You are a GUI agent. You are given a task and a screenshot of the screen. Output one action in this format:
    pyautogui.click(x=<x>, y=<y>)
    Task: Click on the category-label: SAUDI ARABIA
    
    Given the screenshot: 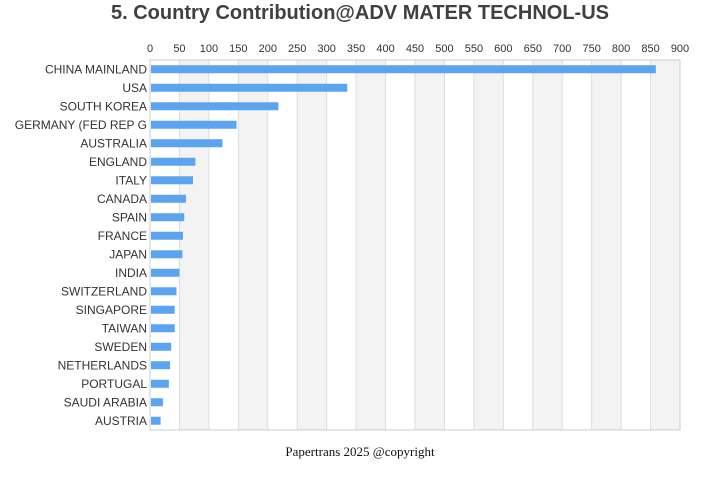 What is the action you would take?
    pyautogui.click(x=105, y=402)
    